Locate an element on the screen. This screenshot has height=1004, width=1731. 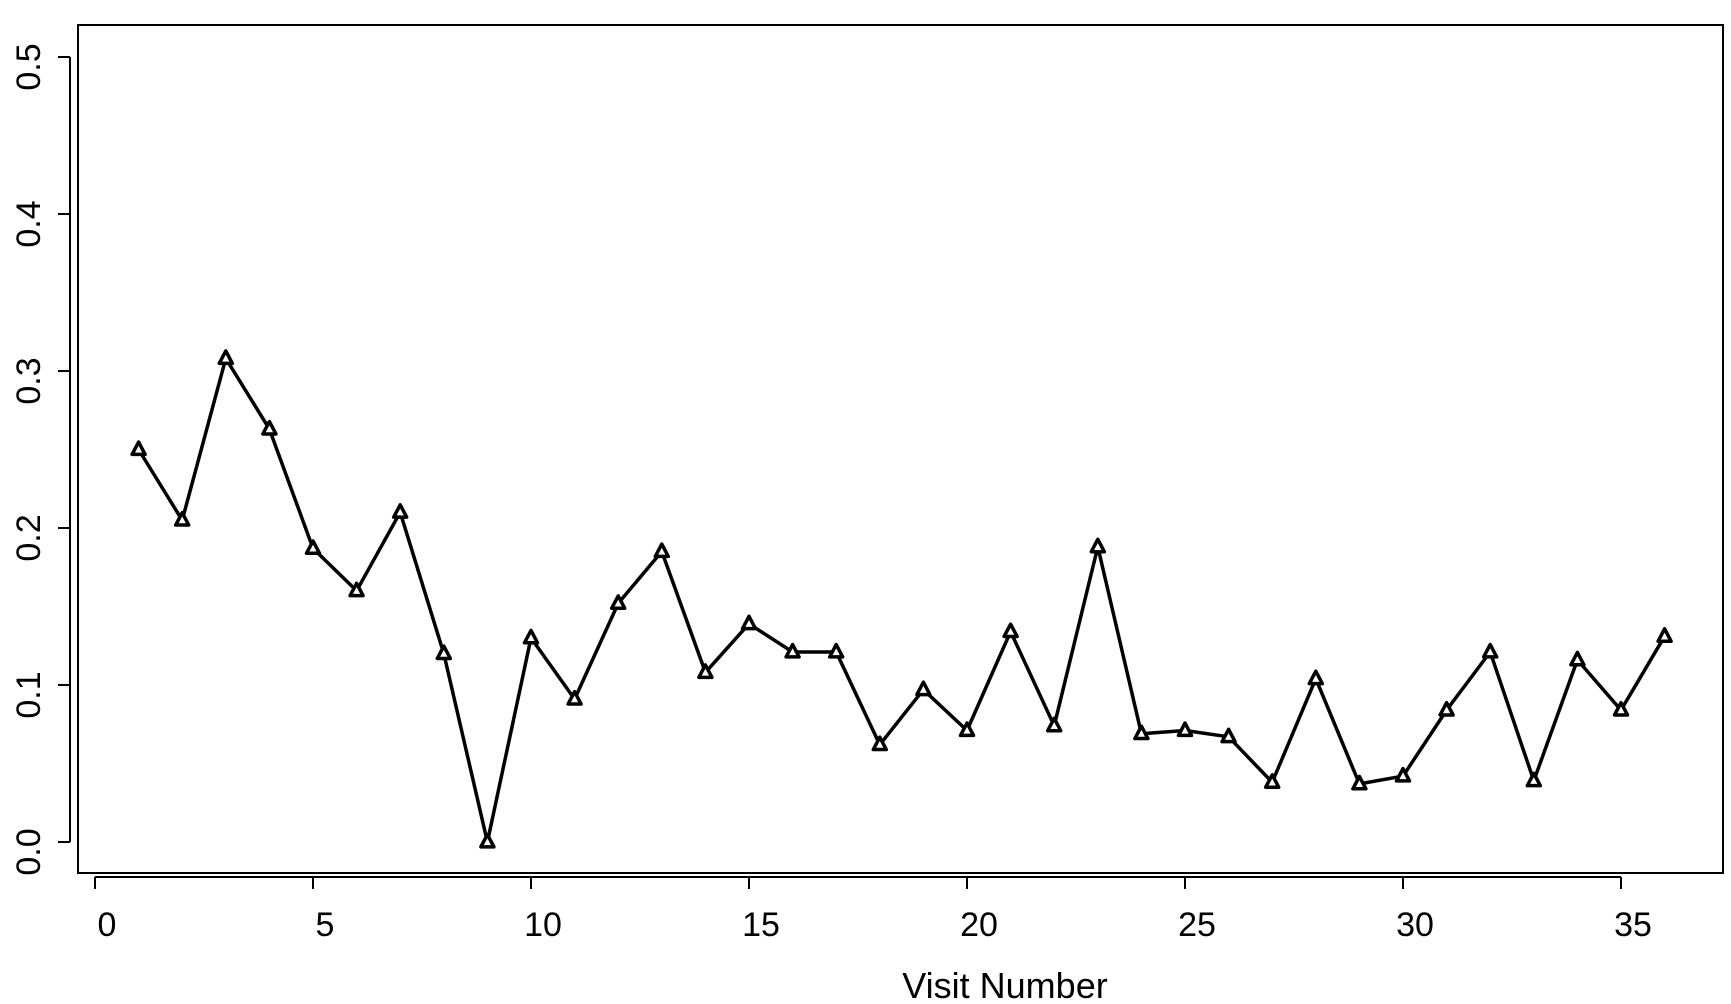
y-tick-label: 0.5 is located at coordinates (29, 66).